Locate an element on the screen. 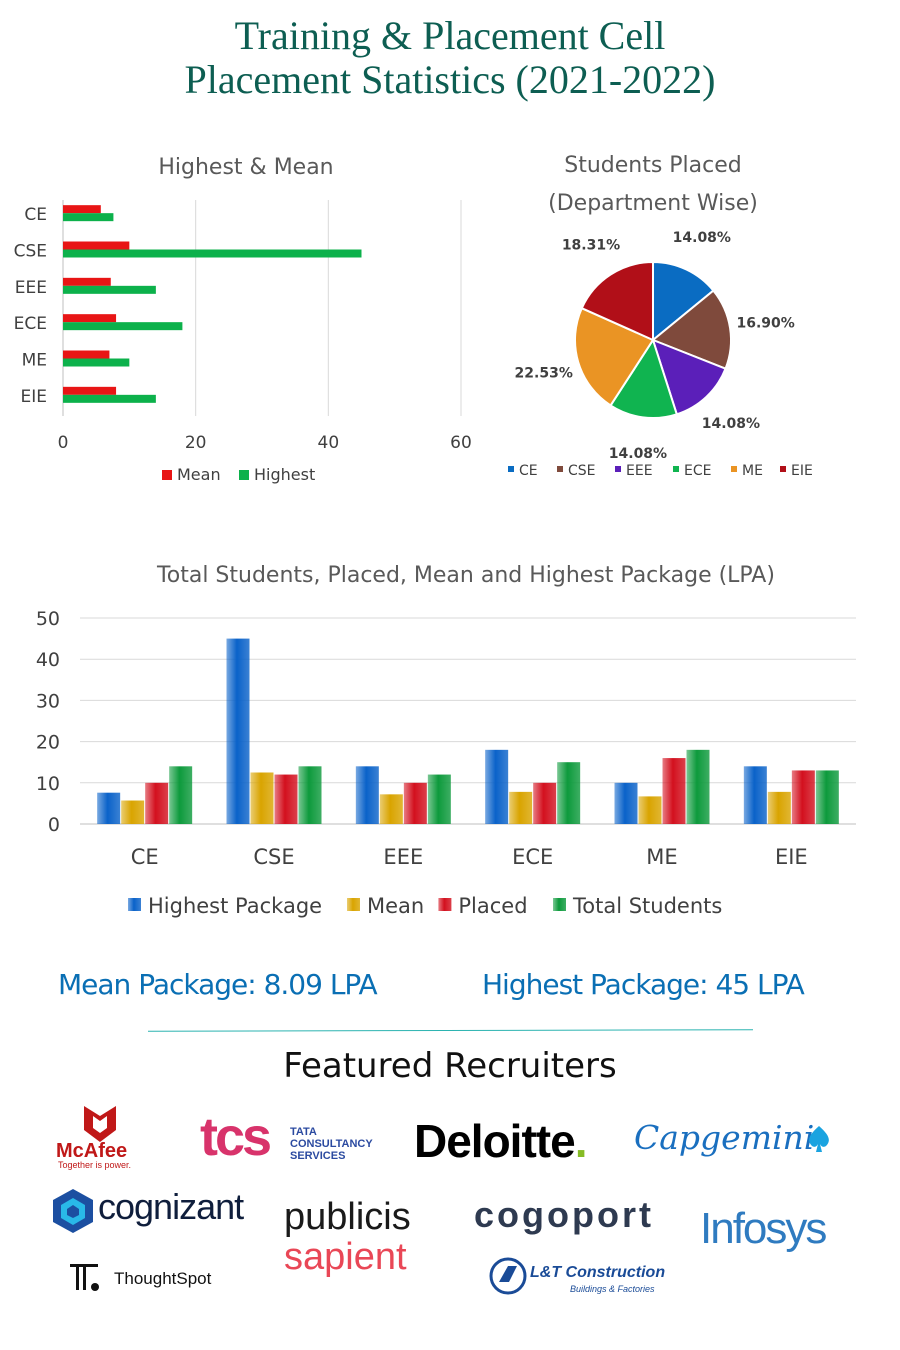 The height and width of the screenshot is (1350, 900). tcs-sub-line1: TATA is located at coordinates (303, 1132).